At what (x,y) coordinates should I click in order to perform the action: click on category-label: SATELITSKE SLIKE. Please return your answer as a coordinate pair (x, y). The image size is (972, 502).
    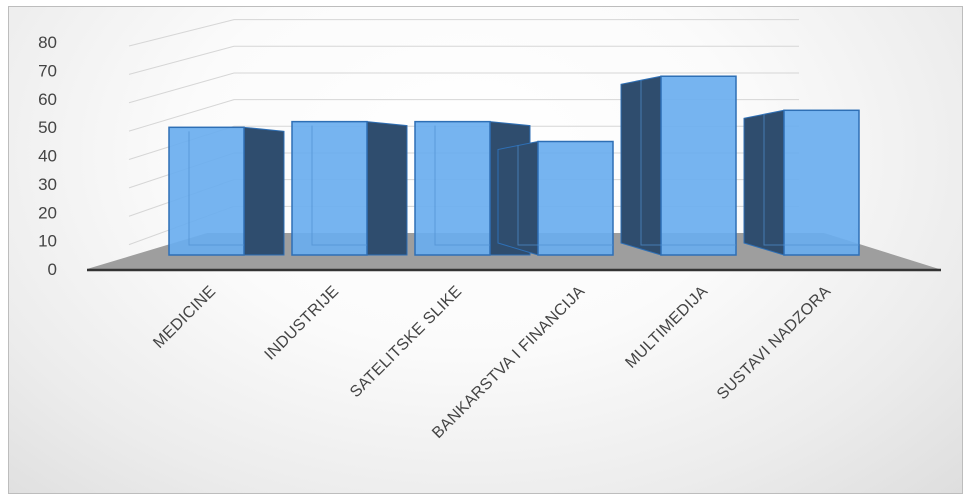
    Looking at the image, I should click on (406, 342).